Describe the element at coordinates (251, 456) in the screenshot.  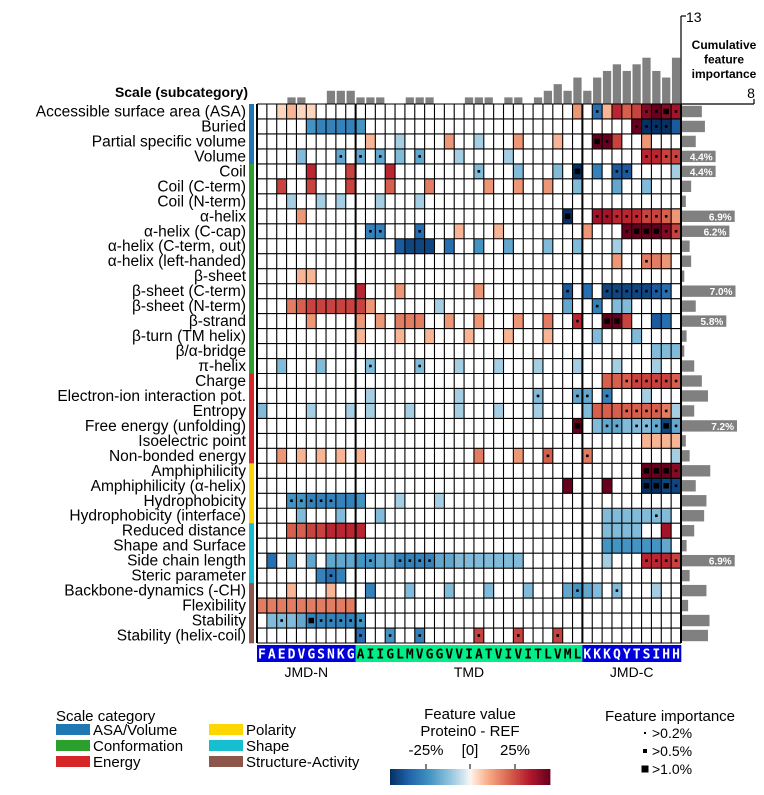
I see `category-strip-segment` at that location.